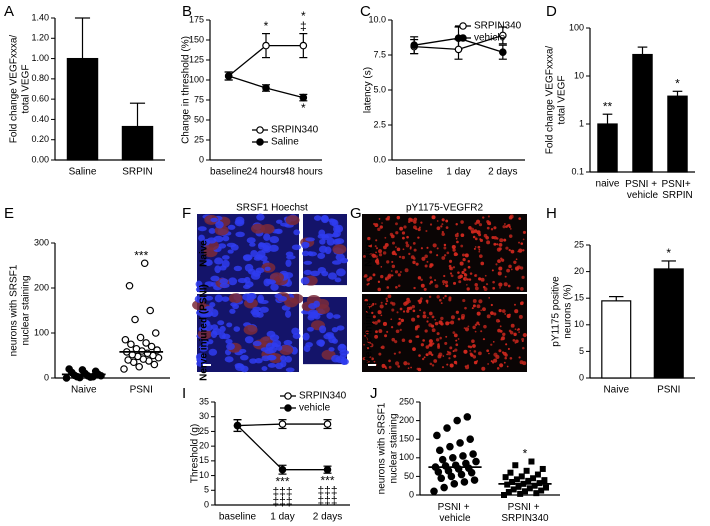 The width and height of the screenshot is (710, 526). What do you see at coordinates (562, 100) in the screenshot?
I see `y-axis-label: total VEGF` at bounding box center [562, 100].